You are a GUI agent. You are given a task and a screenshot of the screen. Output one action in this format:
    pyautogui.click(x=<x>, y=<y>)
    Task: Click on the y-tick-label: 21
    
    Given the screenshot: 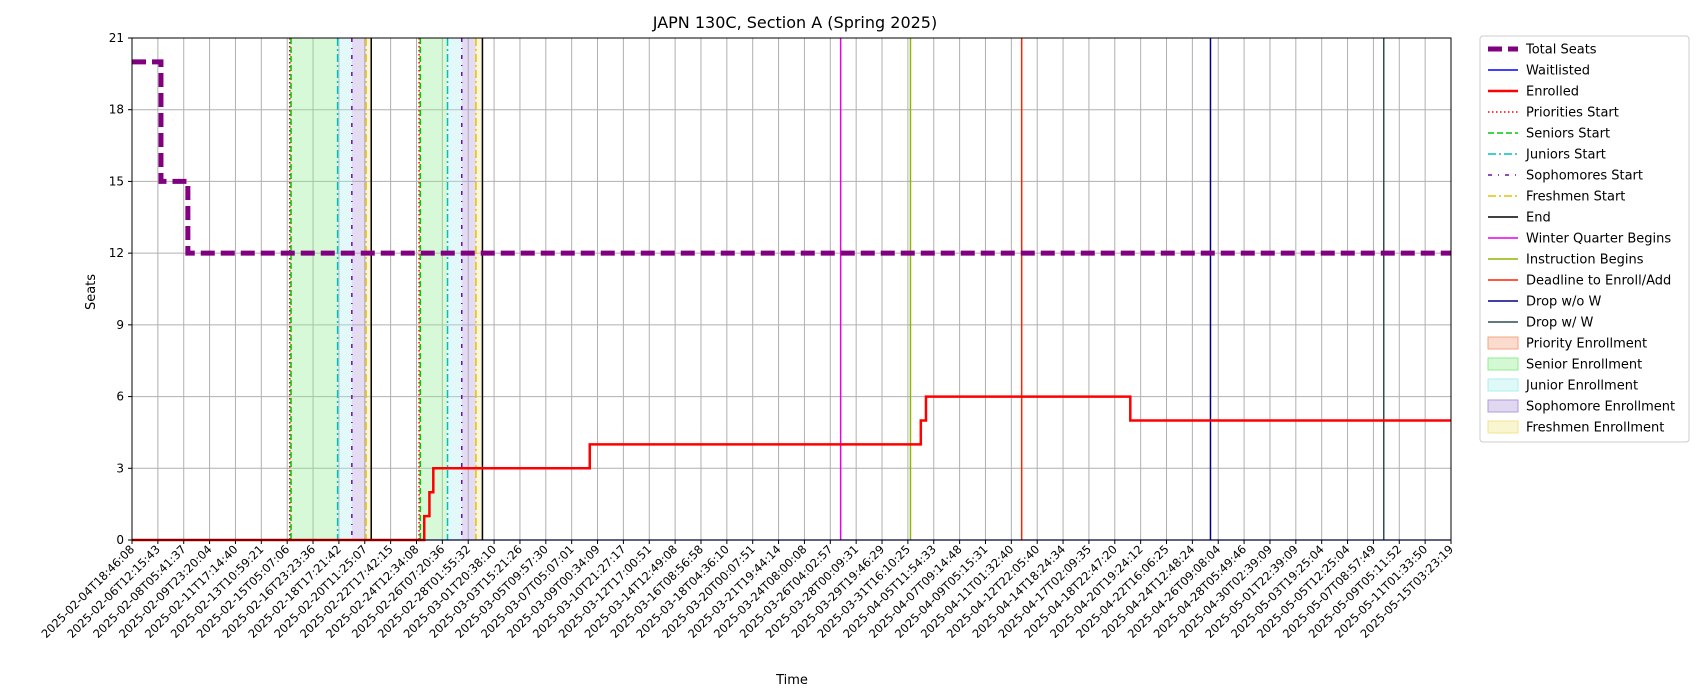 What is the action you would take?
    pyautogui.click(x=116, y=38)
    